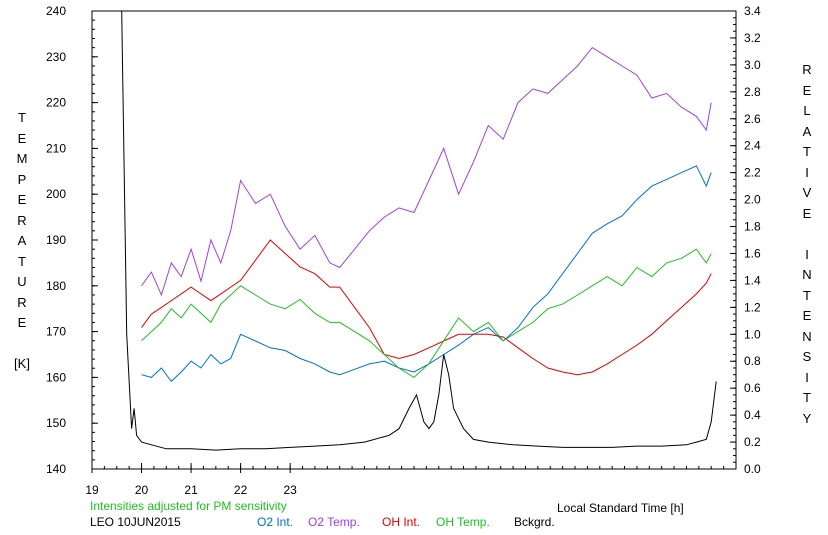  I want to click on y-right-tick-label: 0.6, so click(752, 388).